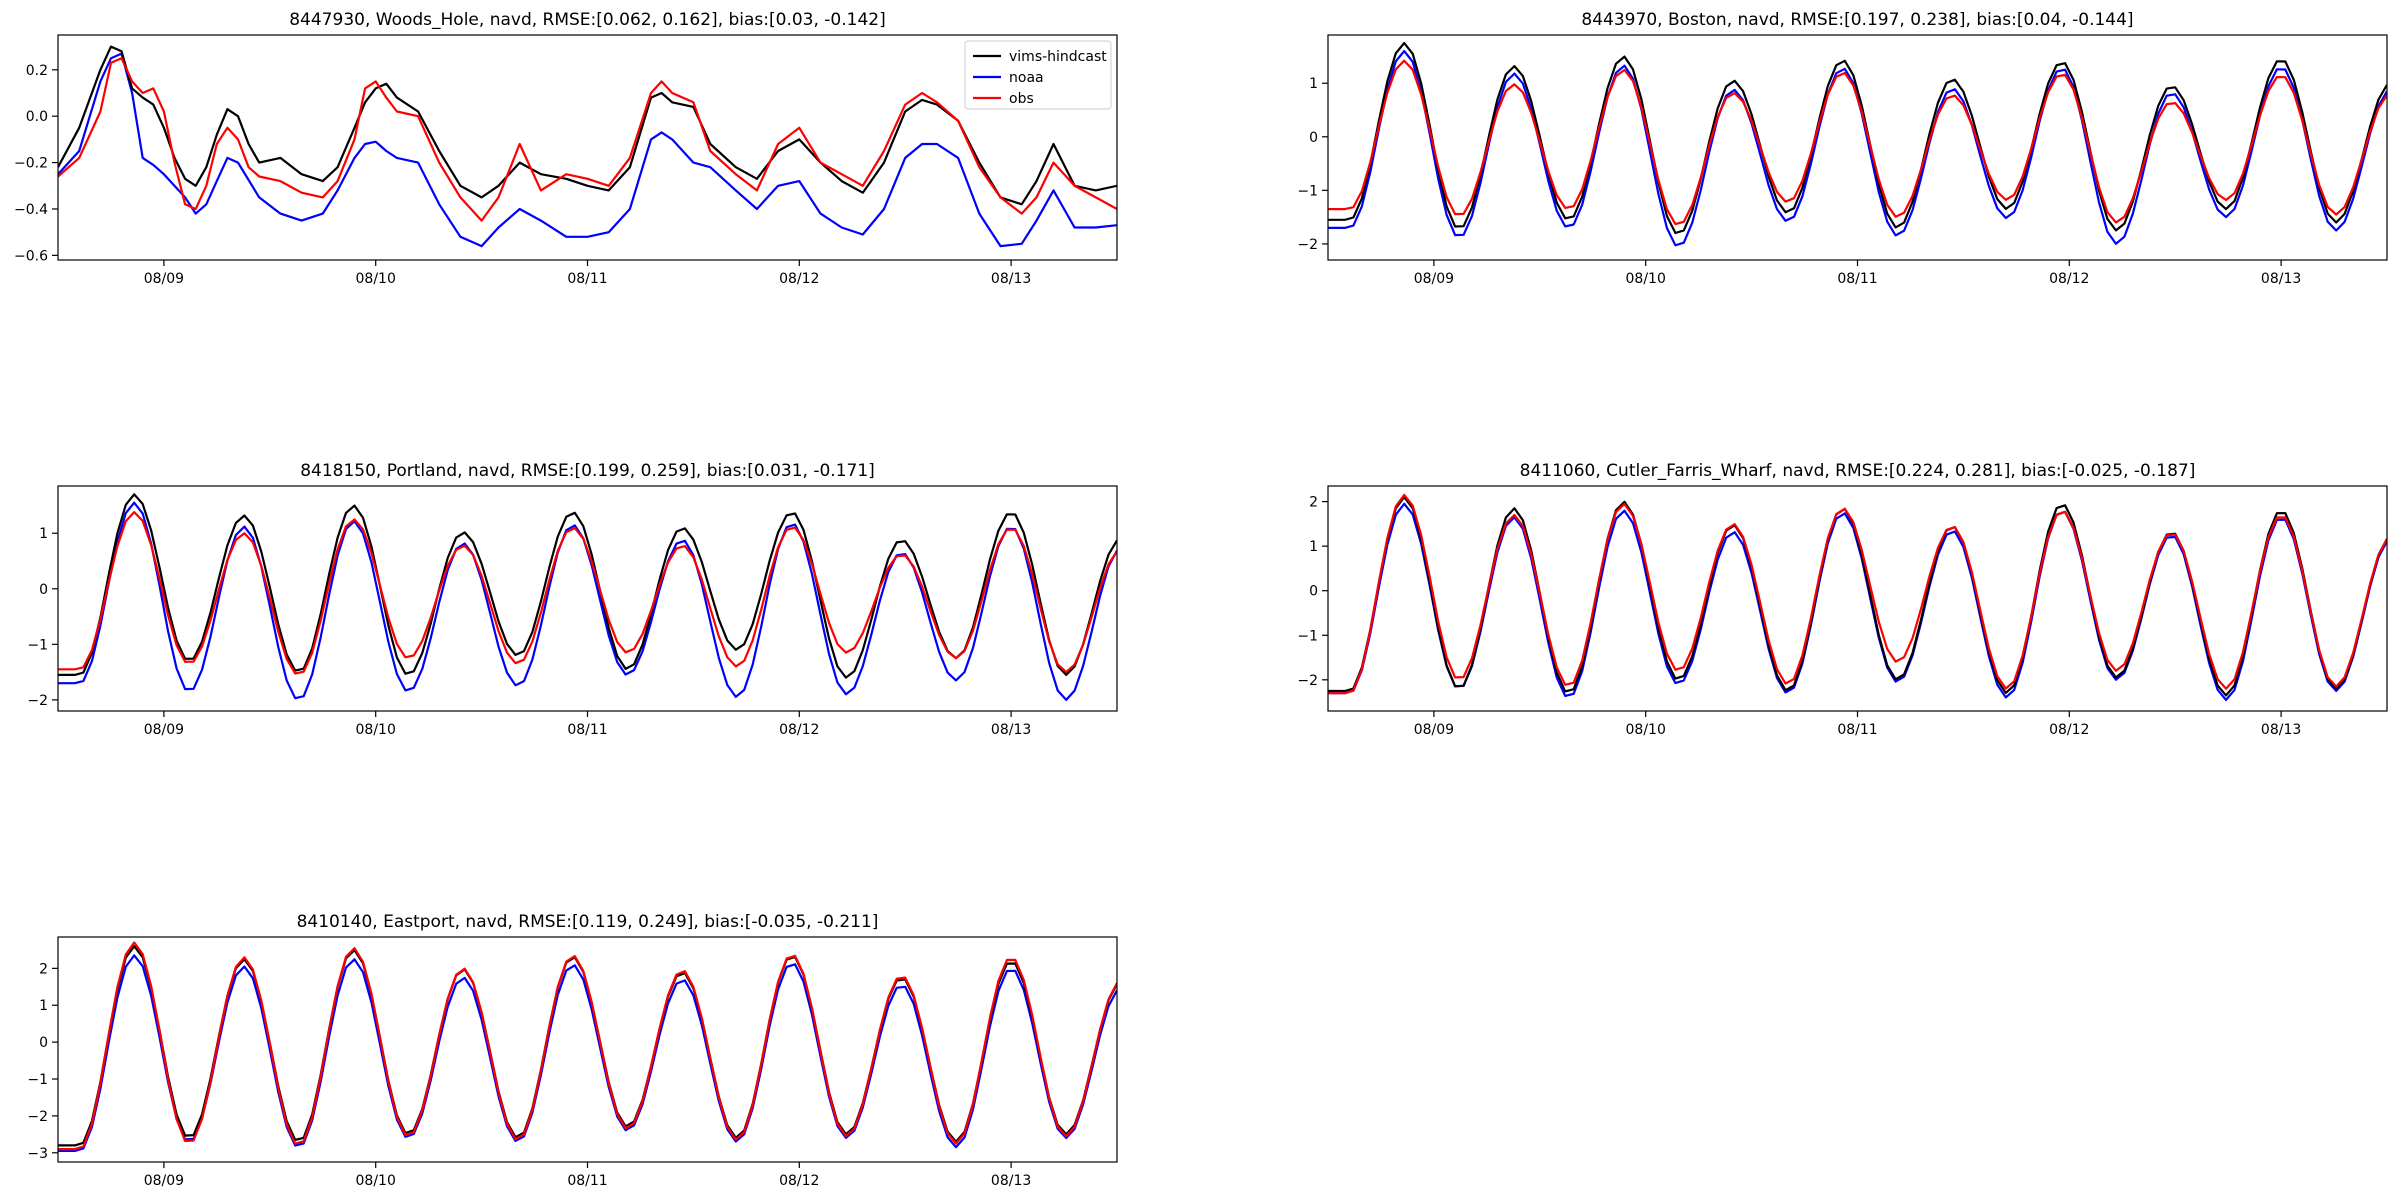 The width and height of the screenshot is (2400, 1200). I want to click on legend: vims-hindcast noaa obs, so click(1038, 75).